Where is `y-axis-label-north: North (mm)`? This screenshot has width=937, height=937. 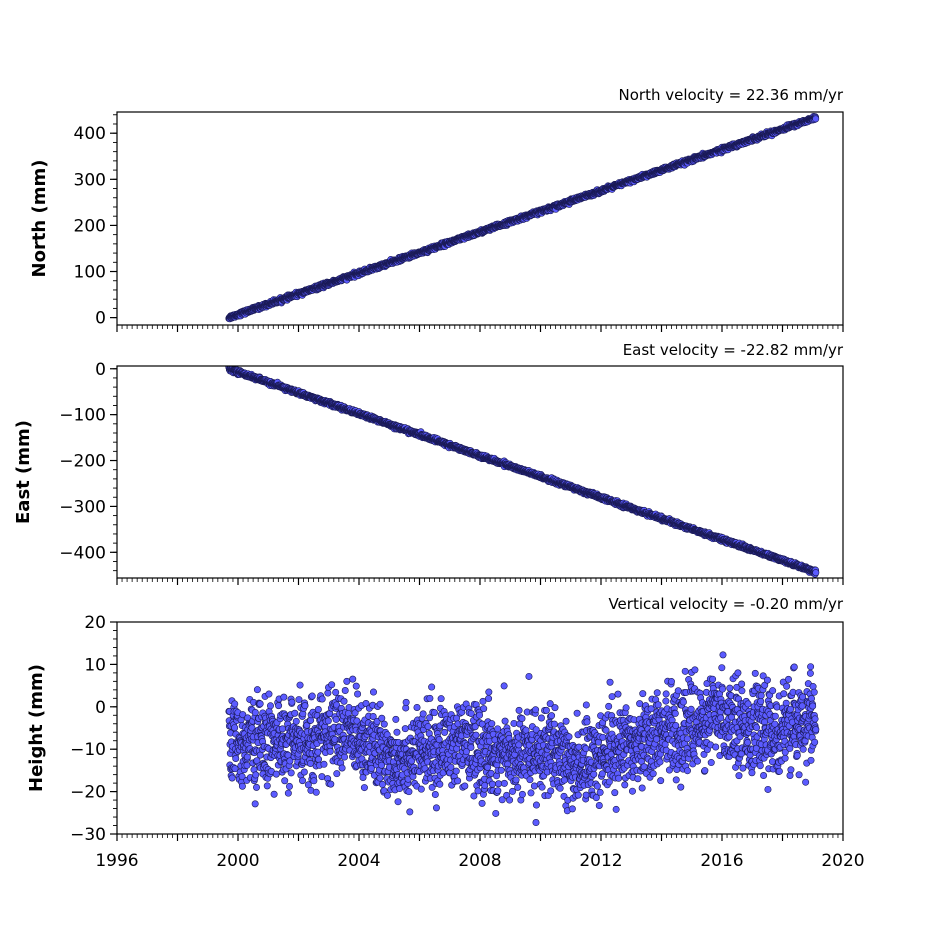
y-axis-label-north: North (mm) is located at coordinates (39, 219).